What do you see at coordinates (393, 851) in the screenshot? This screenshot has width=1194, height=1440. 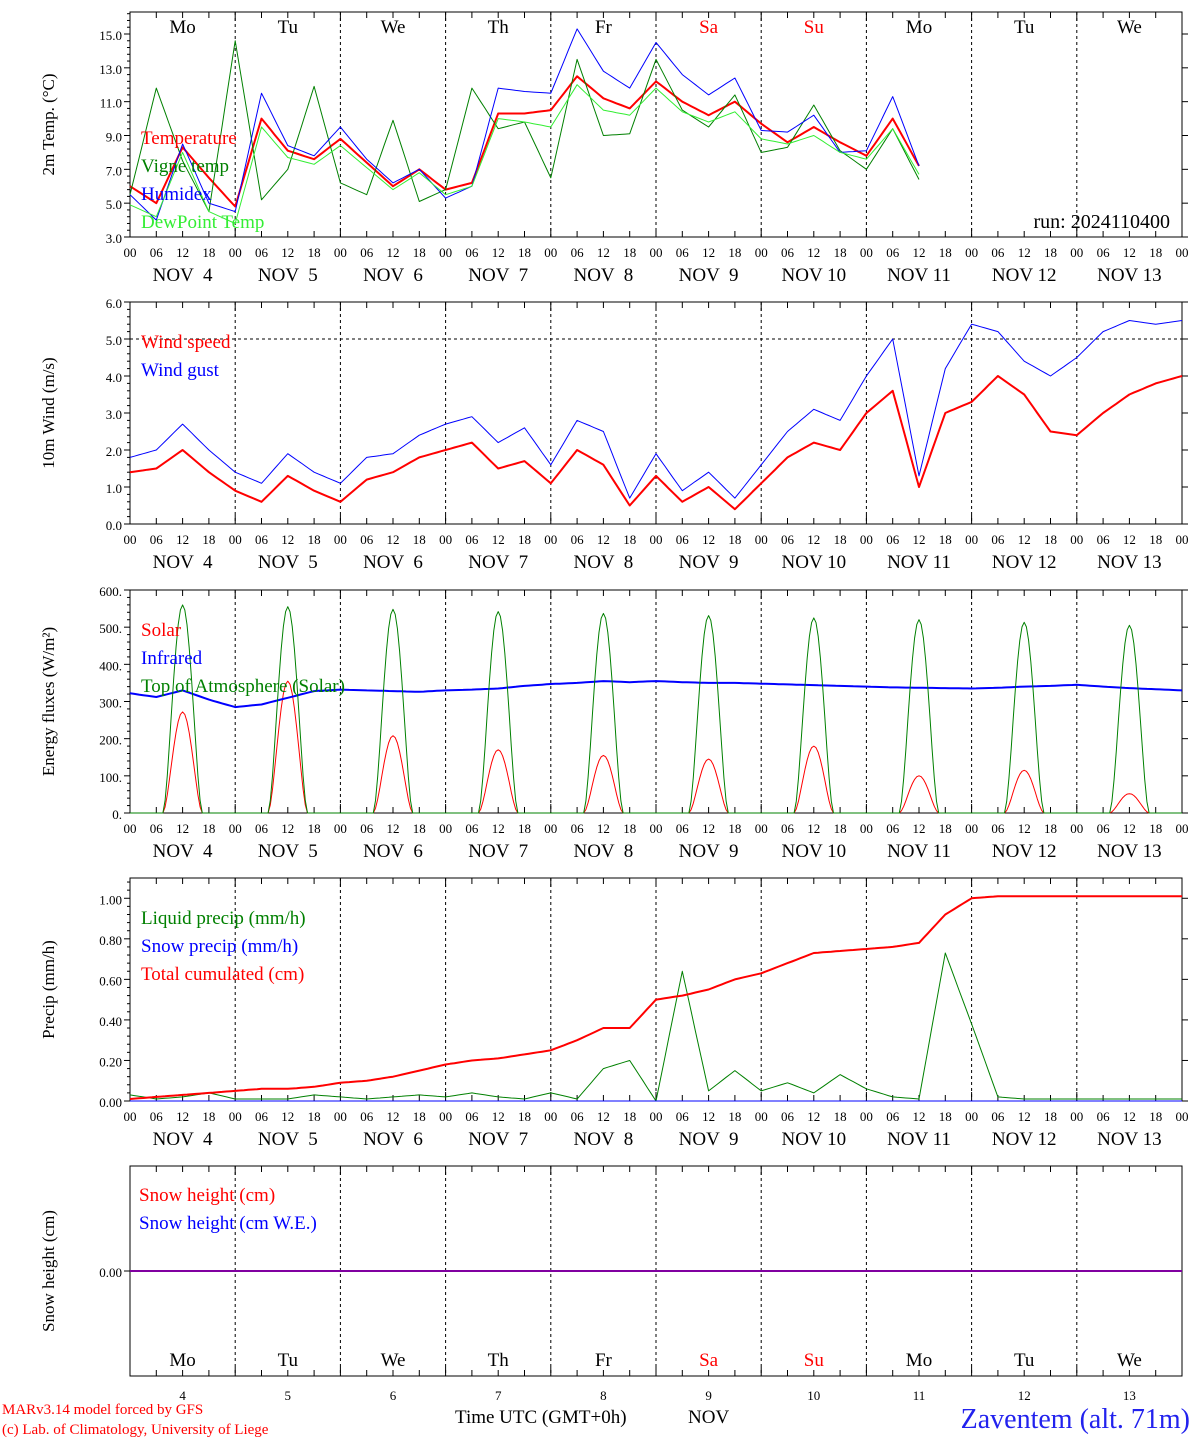 I see `date-label: NOV 6` at bounding box center [393, 851].